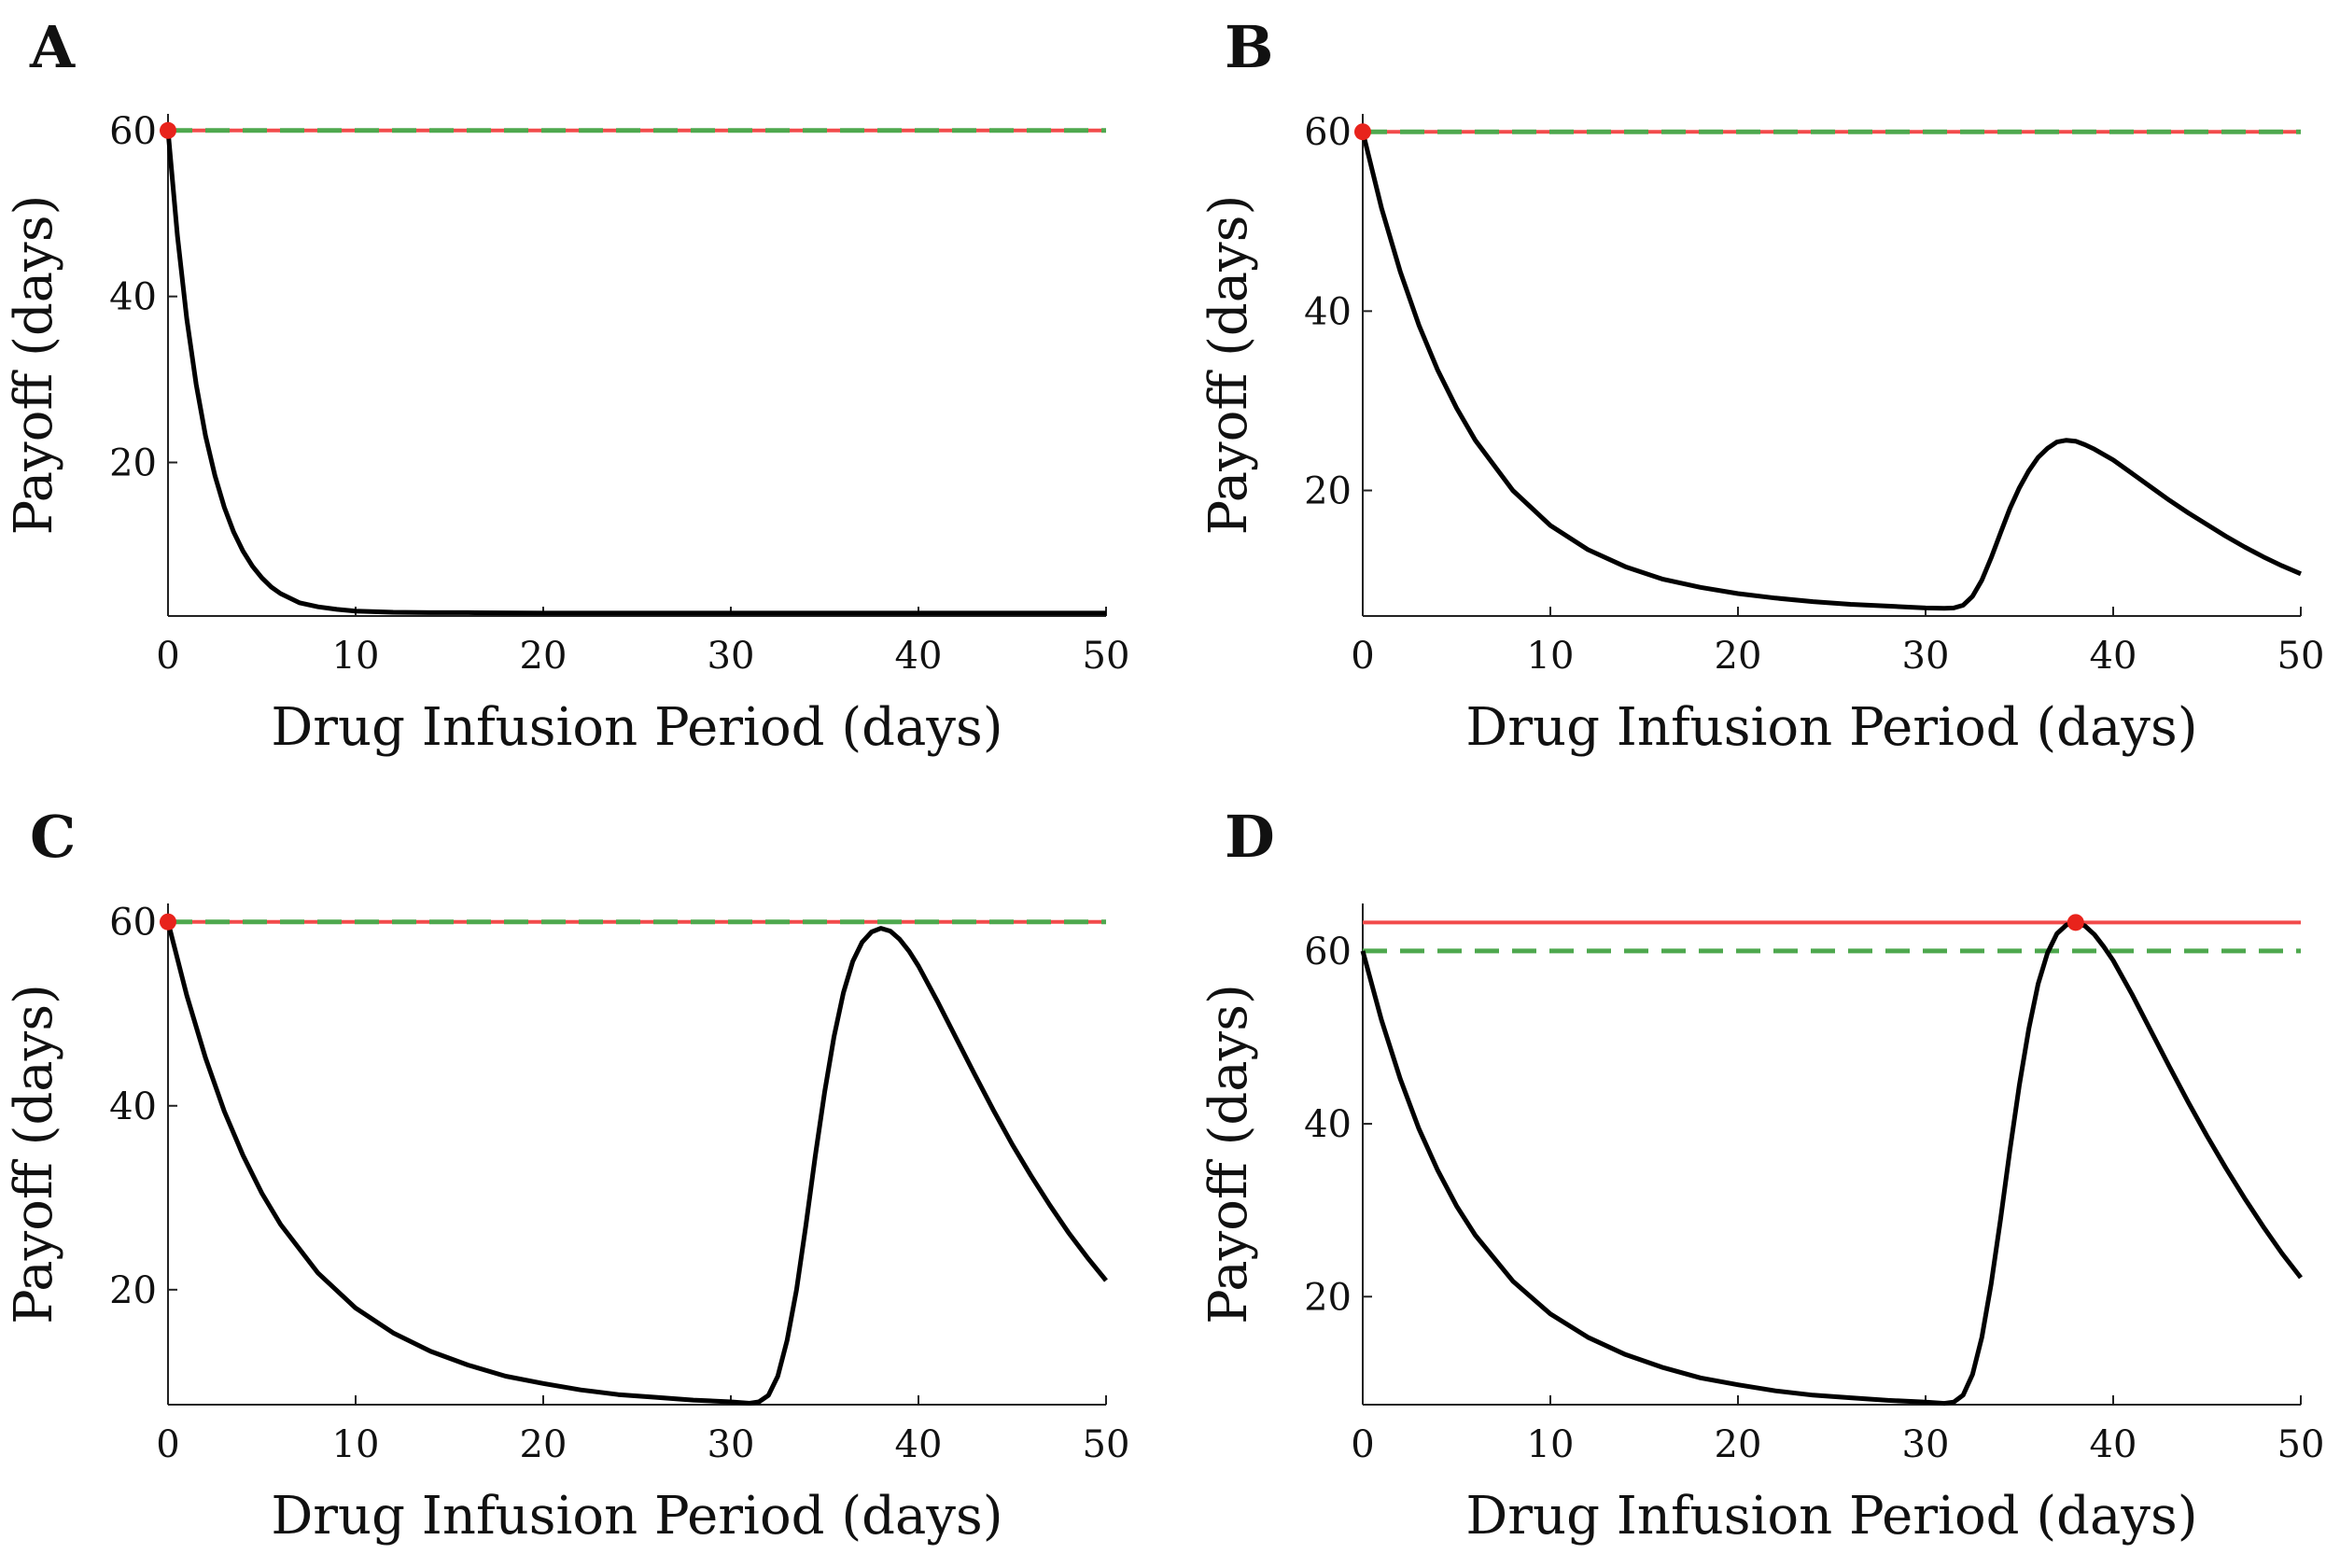 This screenshot has height=1568, width=2340. Describe the element at coordinates (1249, 47) in the screenshot. I see `panel-label: B` at that location.